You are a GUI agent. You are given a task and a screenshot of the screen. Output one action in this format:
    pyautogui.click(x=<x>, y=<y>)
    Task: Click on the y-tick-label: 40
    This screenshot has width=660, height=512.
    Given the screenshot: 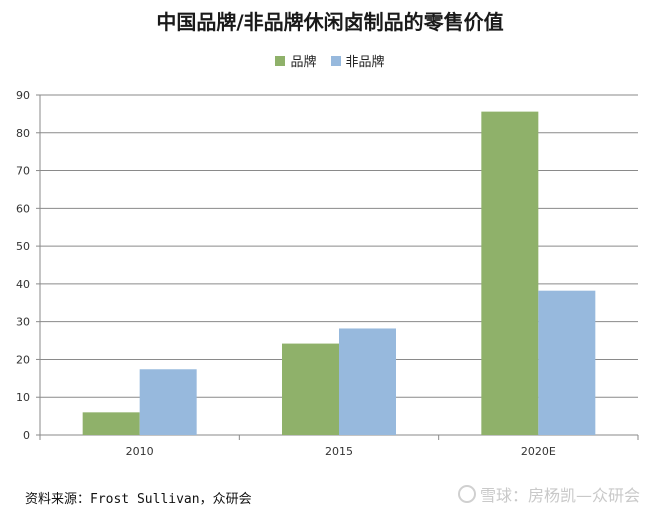 What is the action you would take?
    pyautogui.click(x=23, y=284)
    